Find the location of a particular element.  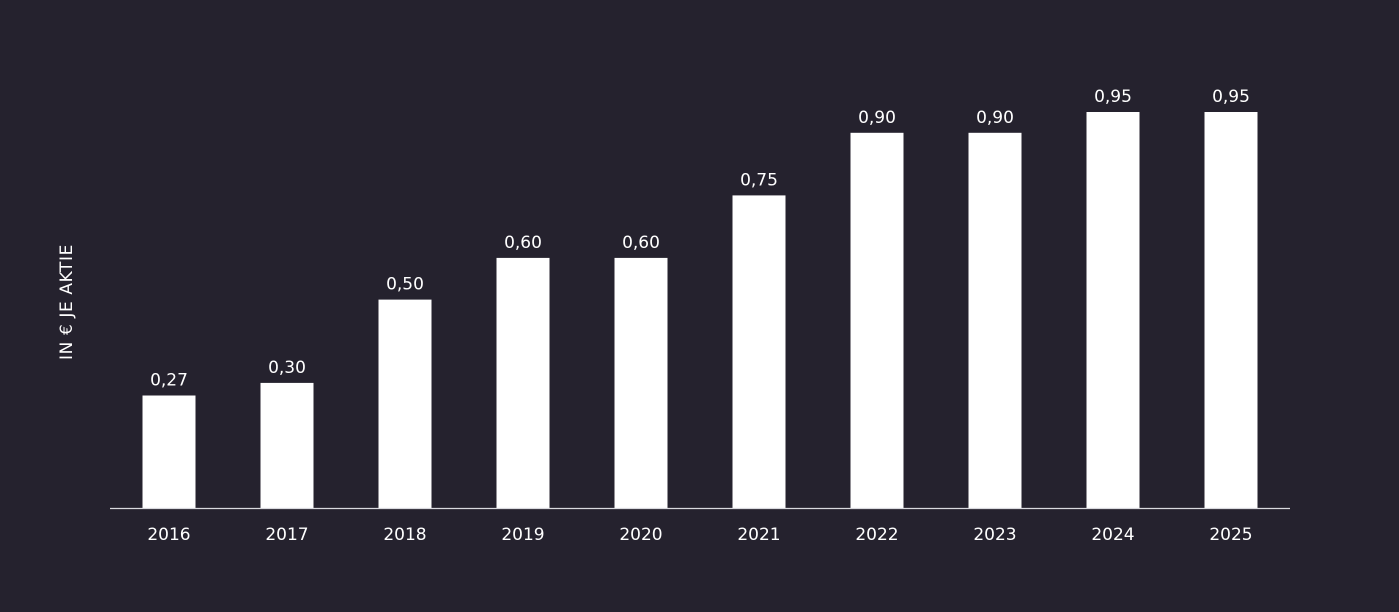

x-tick-label-2024: 2024 is located at coordinates (1112, 535).